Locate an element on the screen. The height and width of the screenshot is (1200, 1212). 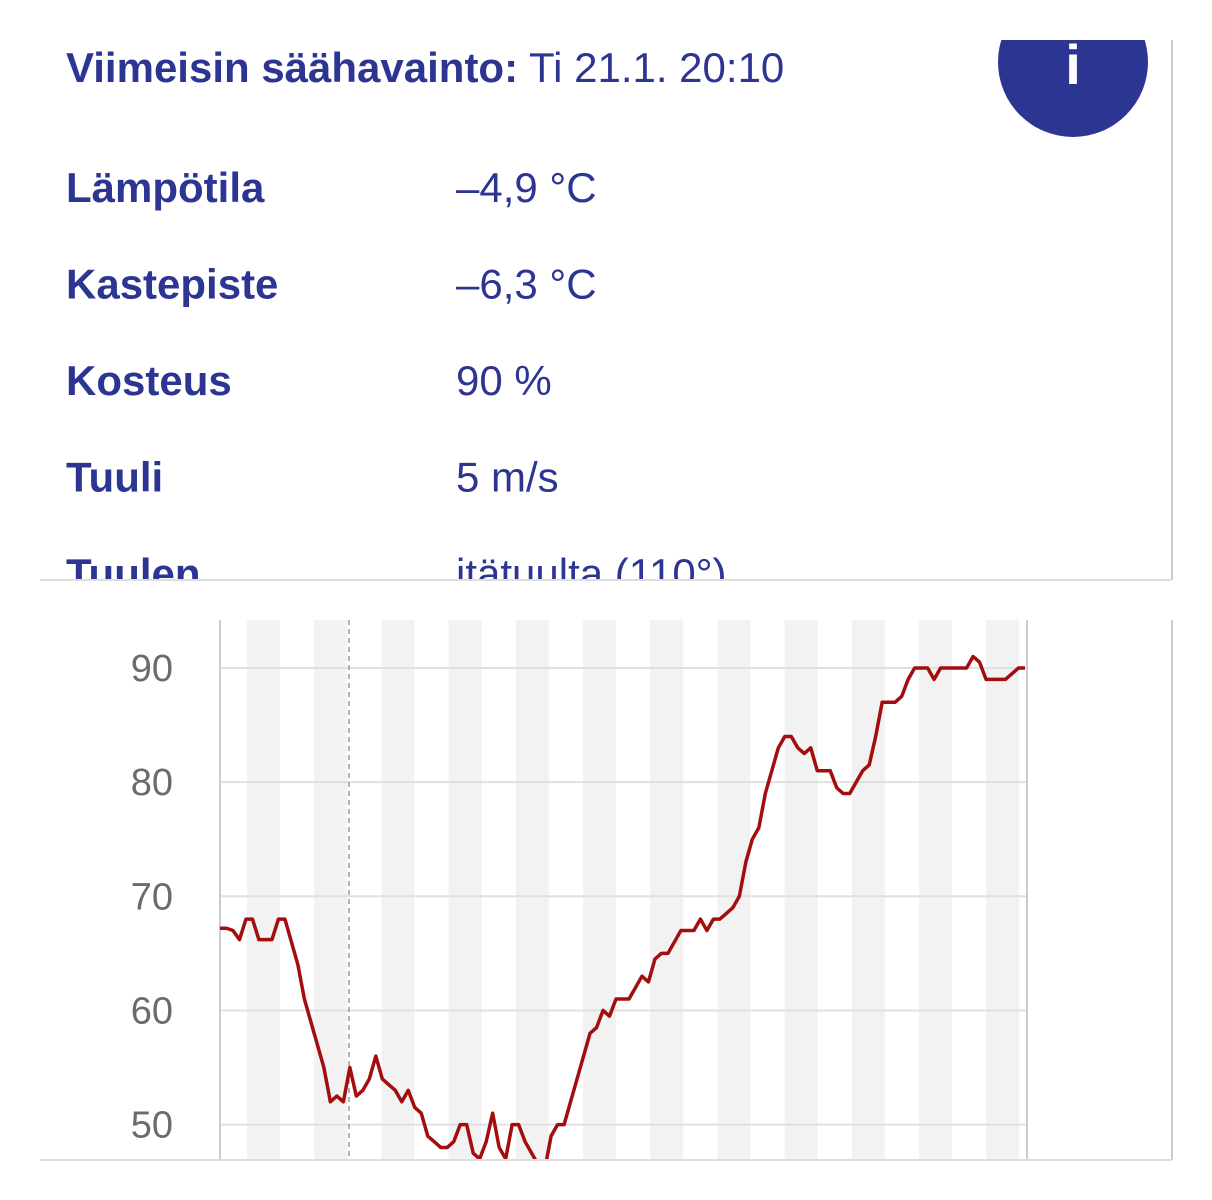
row-label: Tuulen is located at coordinates (133, 573).